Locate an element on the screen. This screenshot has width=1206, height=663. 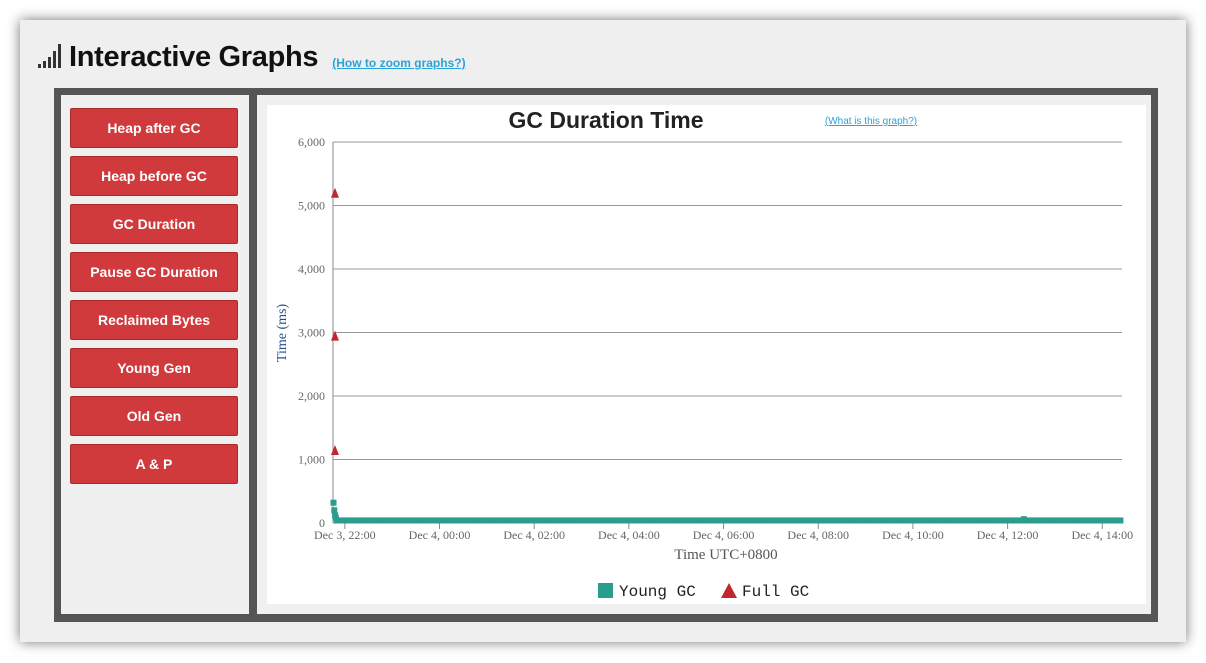
x-tick-label: Dec 4, 02:00 is located at coordinates (534, 535).